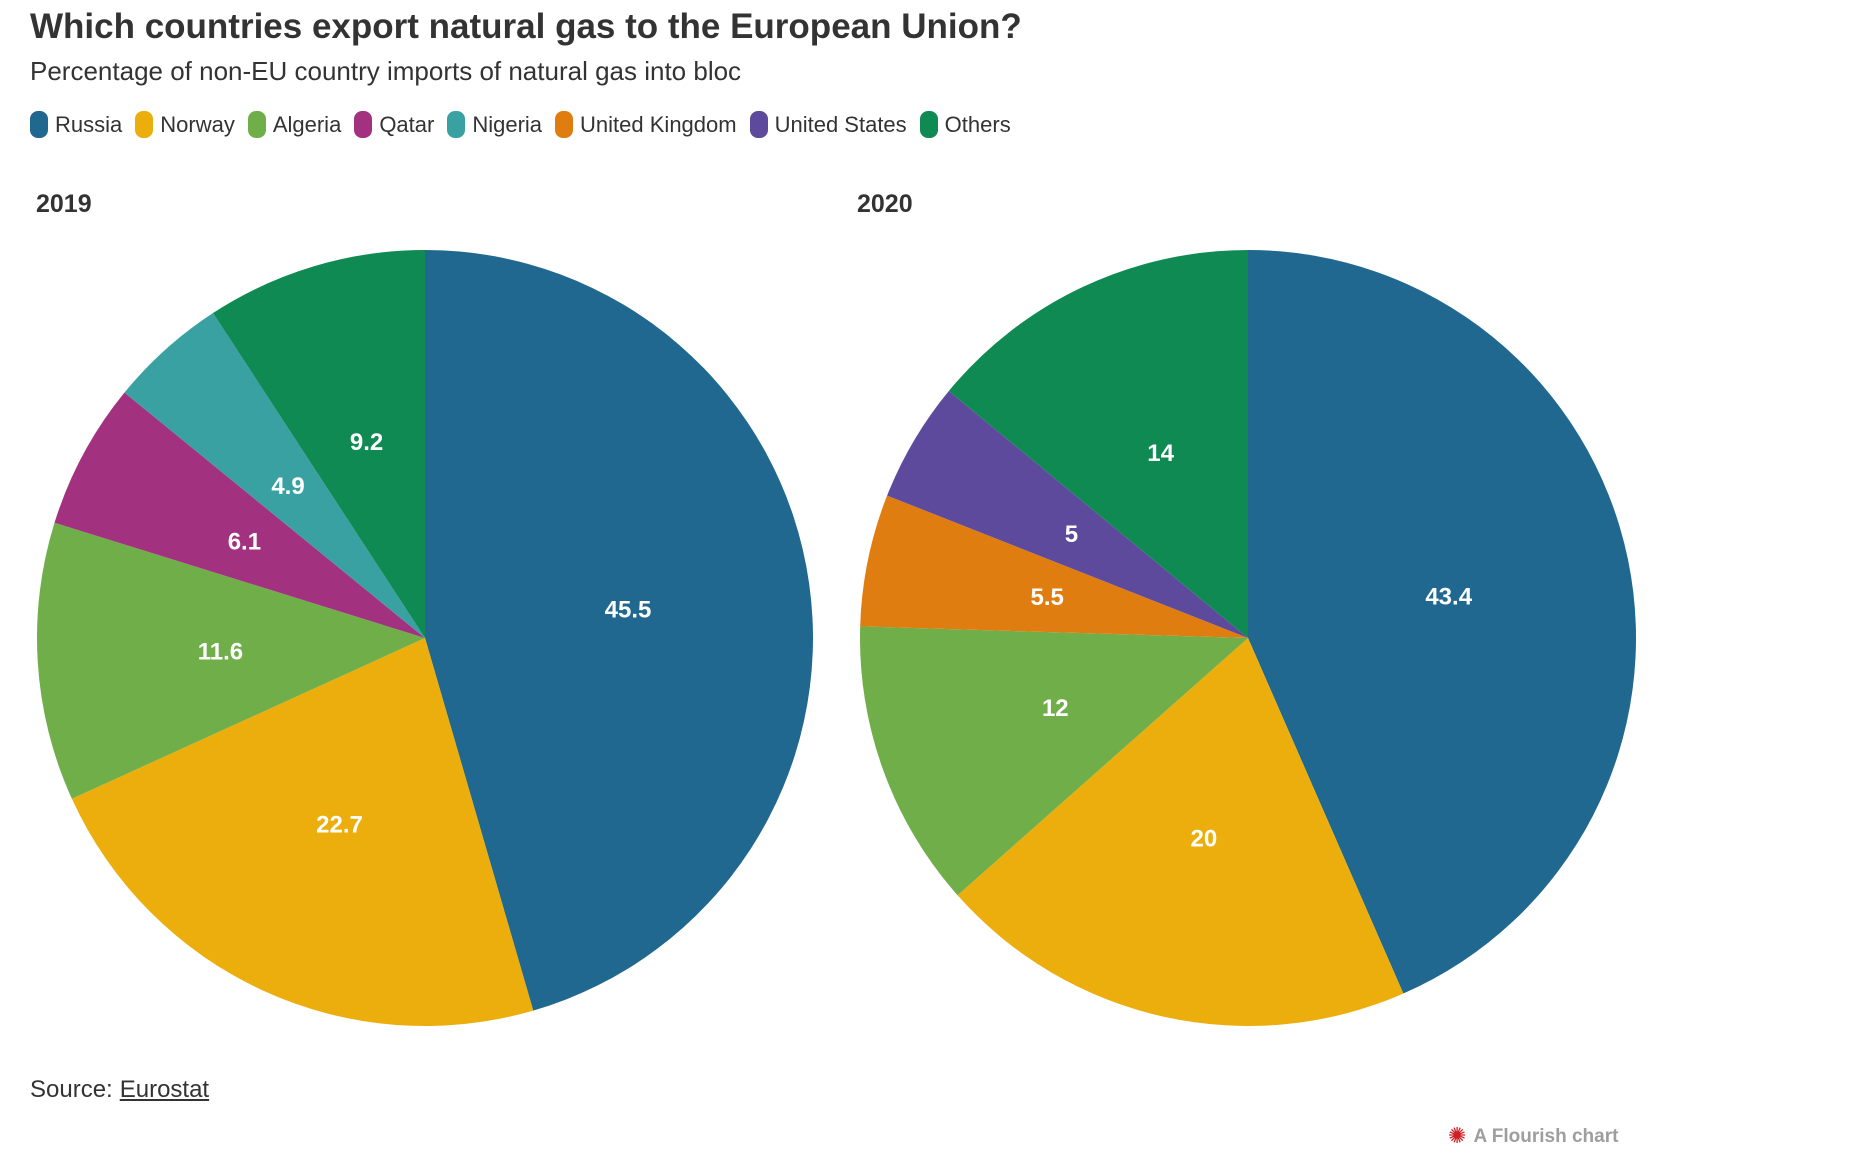 This screenshot has width=1860, height=1155. Describe the element at coordinates (758, 124) in the screenshot. I see `legend-swatch-united-states` at that location.